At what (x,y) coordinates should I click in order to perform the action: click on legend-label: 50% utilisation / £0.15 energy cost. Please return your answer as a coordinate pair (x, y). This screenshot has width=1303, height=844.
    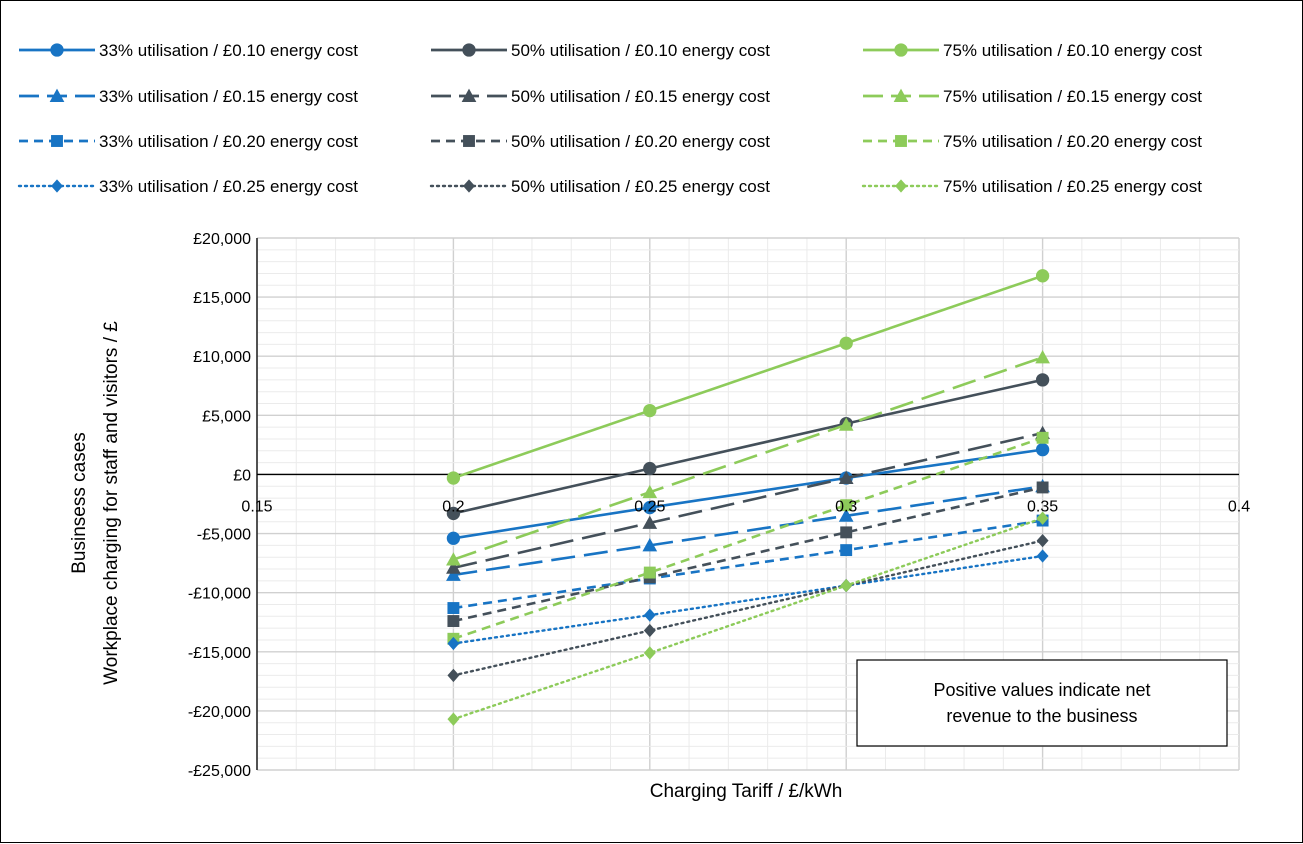
    Looking at the image, I should click on (640, 96).